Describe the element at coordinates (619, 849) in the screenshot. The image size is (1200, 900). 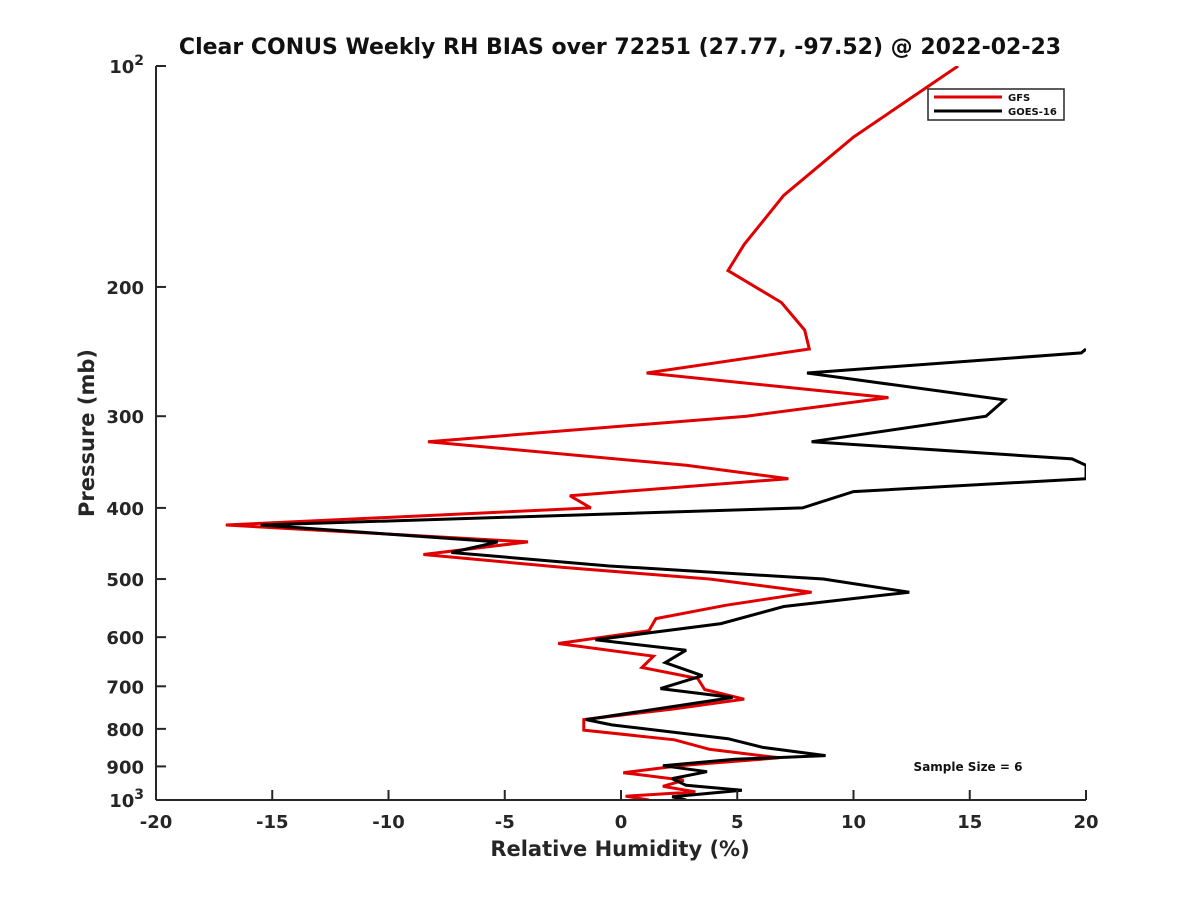
I see `x-axis-label: Relative Humidity (%)` at that location.